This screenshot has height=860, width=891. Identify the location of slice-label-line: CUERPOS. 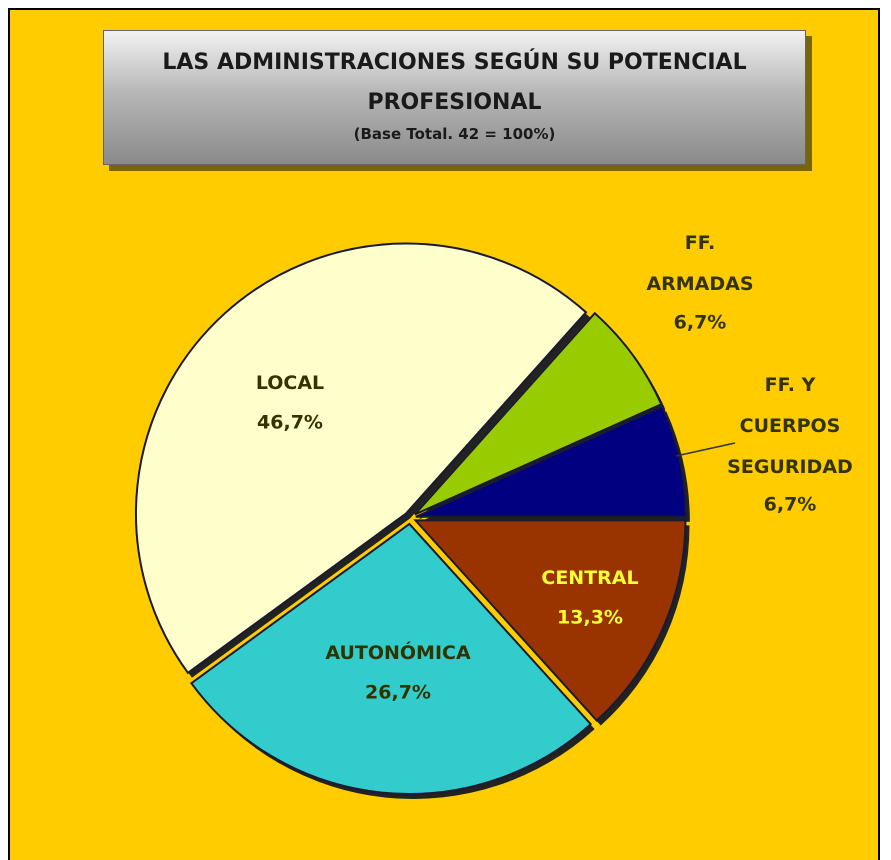
(790, 426).